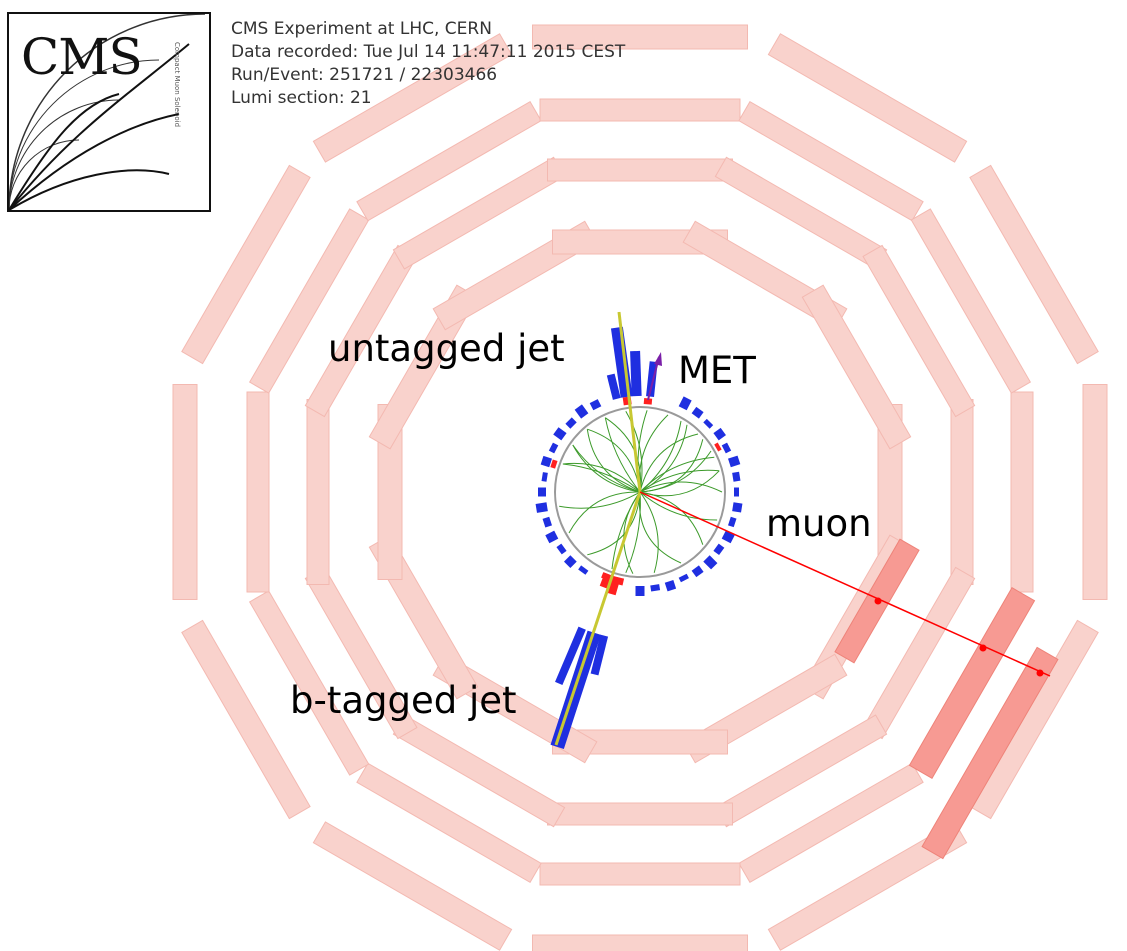 The image size is (1127, 951). I want to click on cms-logo: CMS Compact Muon Solenoid, so click(109, 112).